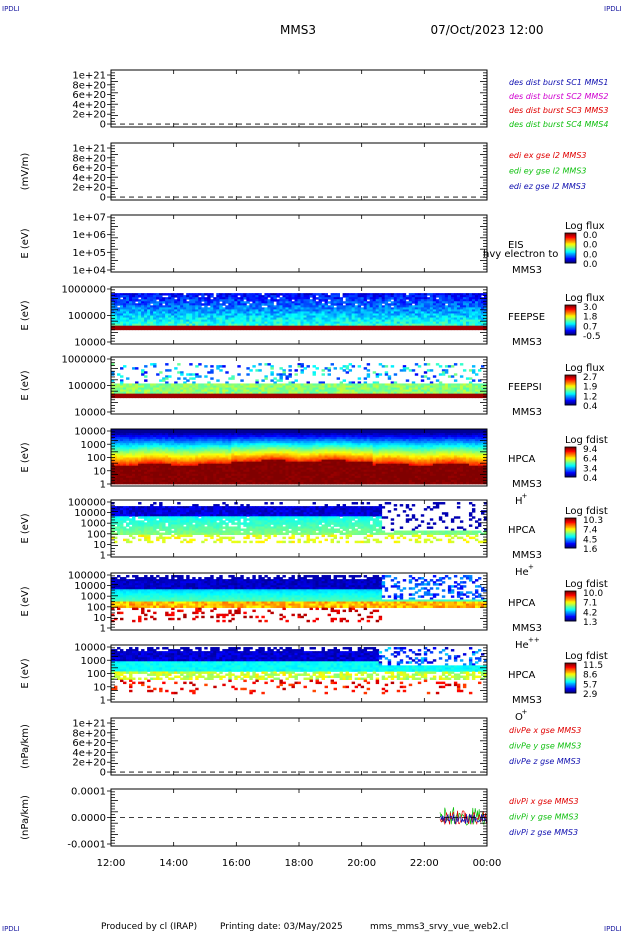 Image resolution: width=630 pixels, height=934 pixels. I want to click on y-axis-label: E (eV), so click(25, 315).